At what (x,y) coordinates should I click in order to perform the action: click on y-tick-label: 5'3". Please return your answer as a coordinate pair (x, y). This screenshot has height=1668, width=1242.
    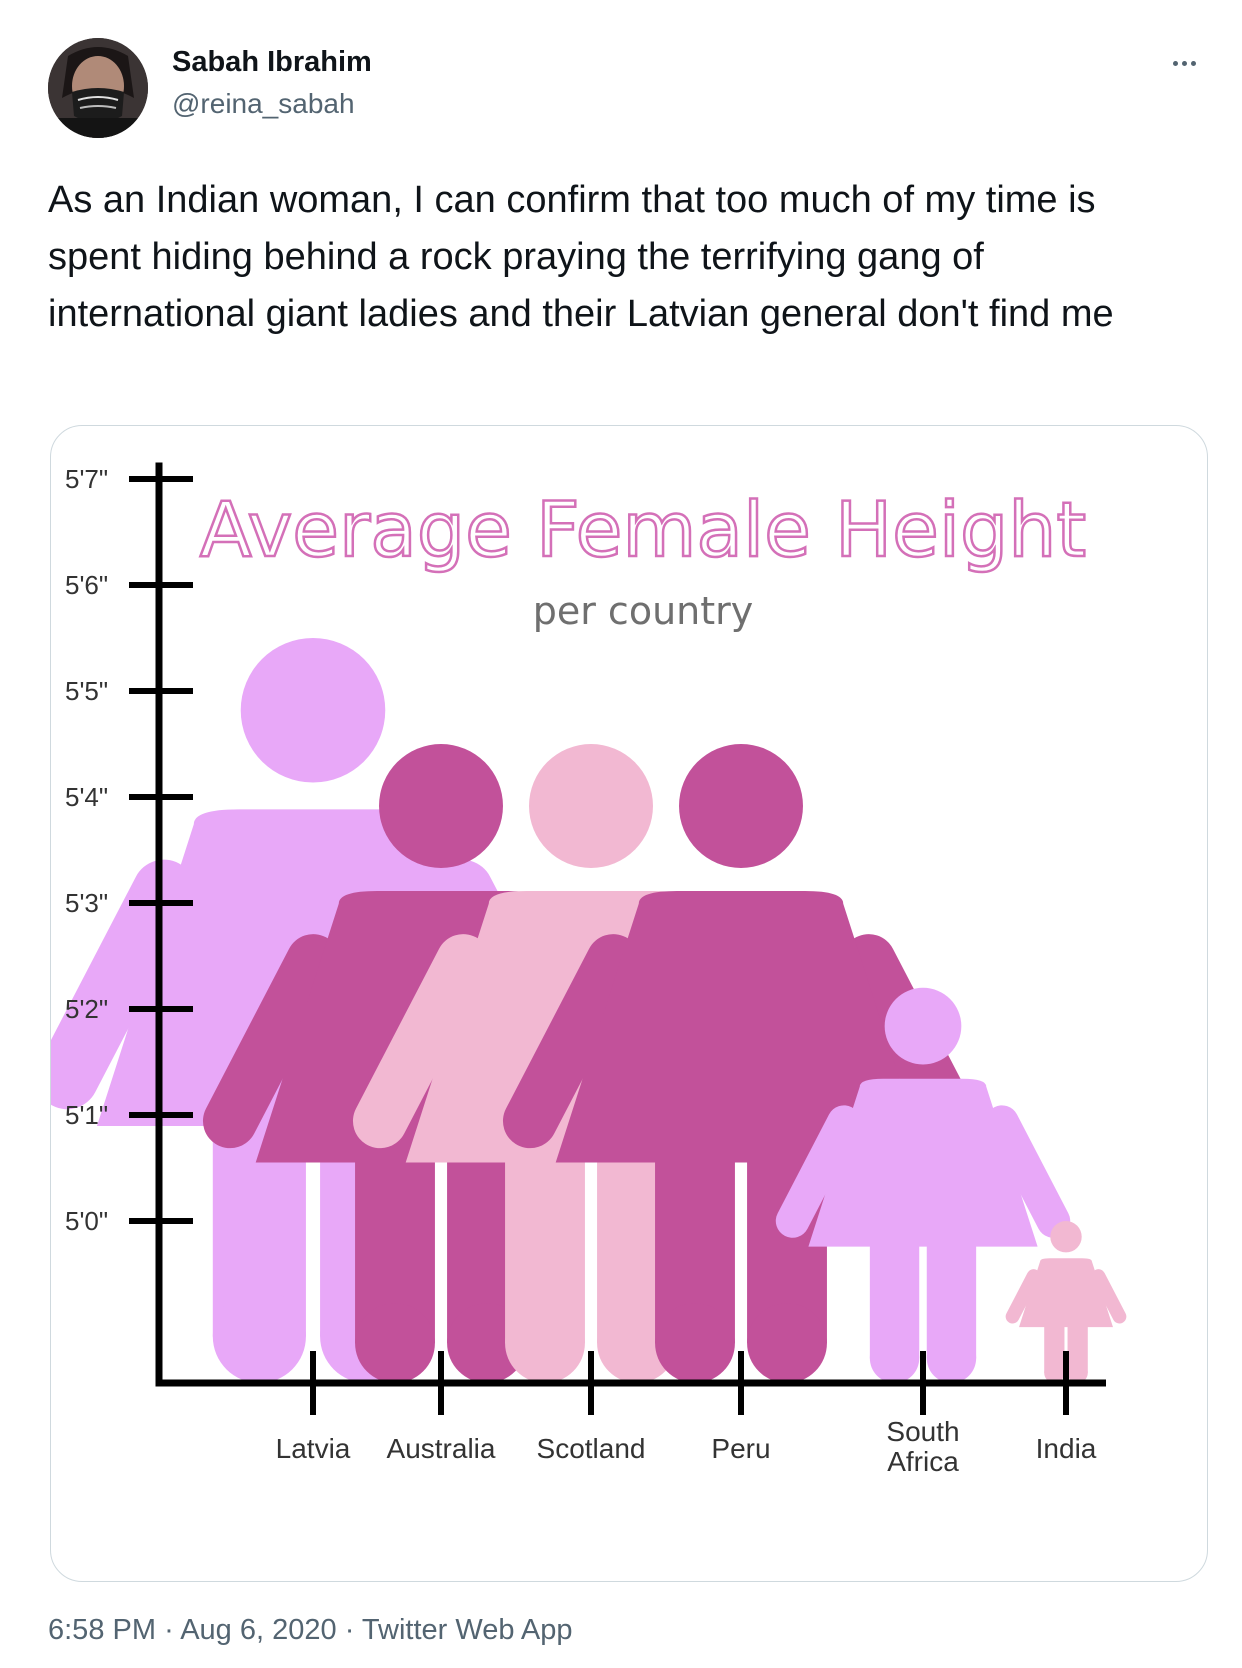
    Looking at the image, I should click on (86, 903).